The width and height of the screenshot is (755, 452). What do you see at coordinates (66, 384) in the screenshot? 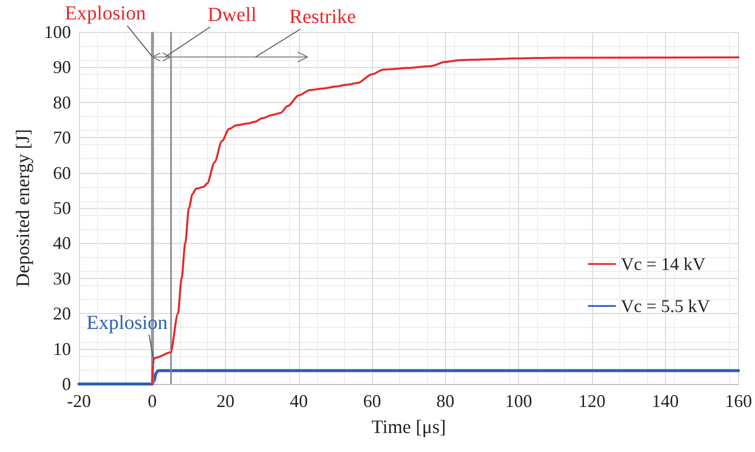
I see `y-tick-label: 0` at bounding box center [66, 384].